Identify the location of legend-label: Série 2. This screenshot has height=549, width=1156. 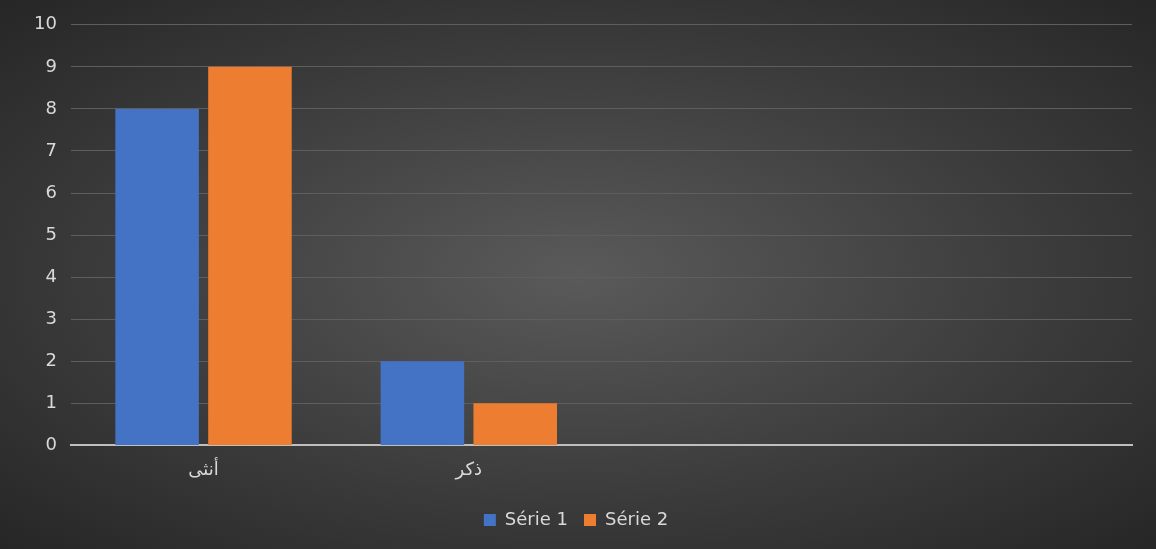
(637, 518).